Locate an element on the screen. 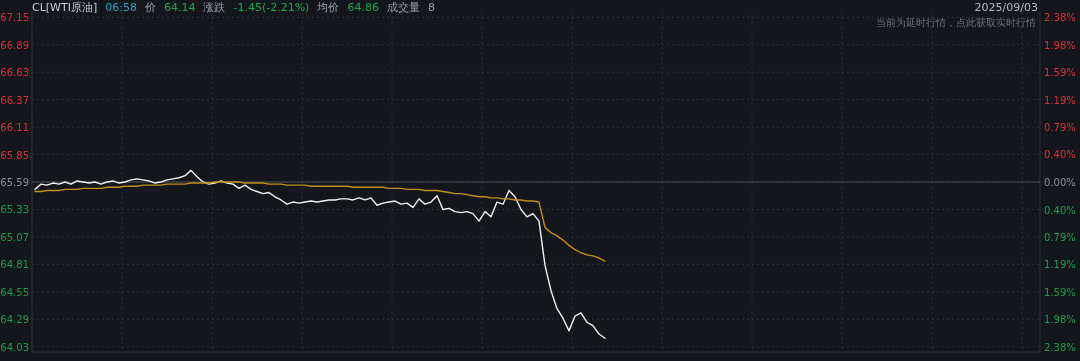  y-tick-label: 64.03 is located at coordinates (14, 347).